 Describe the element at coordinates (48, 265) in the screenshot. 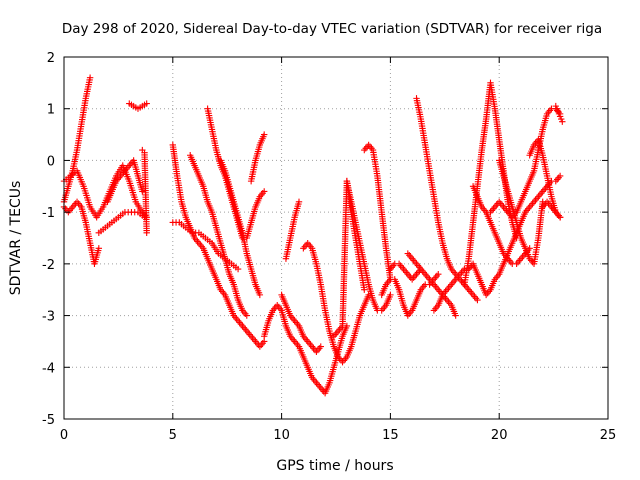

I see `y-tick-label: -2` at that location.